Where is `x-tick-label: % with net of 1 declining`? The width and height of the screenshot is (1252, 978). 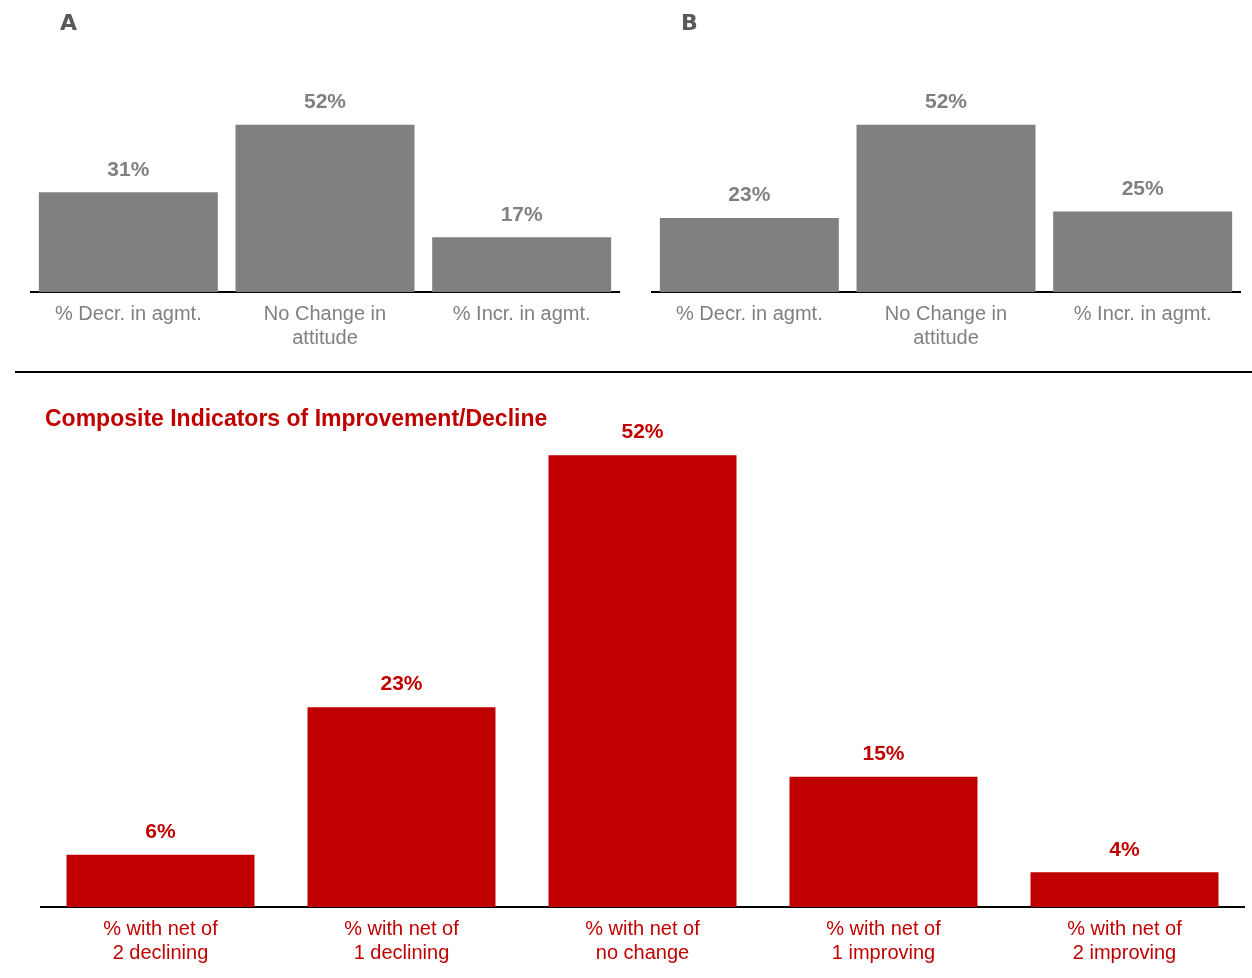
x-tick-label: % with net of 1 declining is located at coordinates (402, 939).